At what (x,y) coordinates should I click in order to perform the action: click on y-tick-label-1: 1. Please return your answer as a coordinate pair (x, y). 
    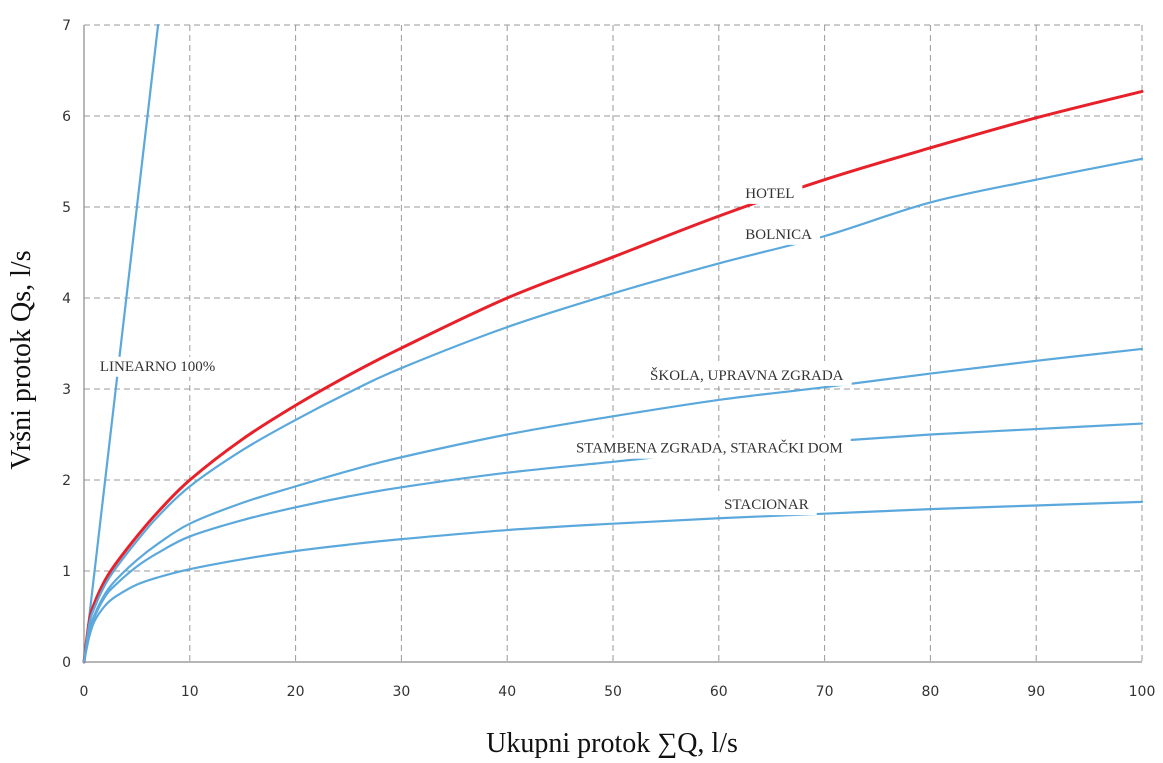
    Looking at the image, I should click on (66, 572).